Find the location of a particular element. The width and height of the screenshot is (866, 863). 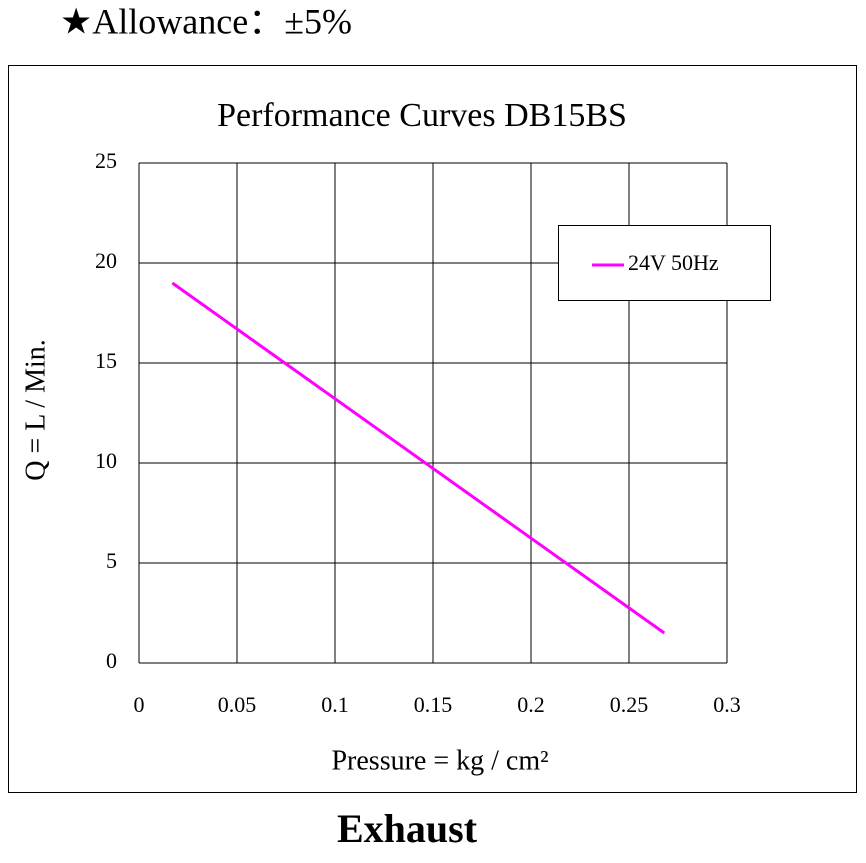

legend-label: 24V 50Hz is located at coordinates (673, 262).